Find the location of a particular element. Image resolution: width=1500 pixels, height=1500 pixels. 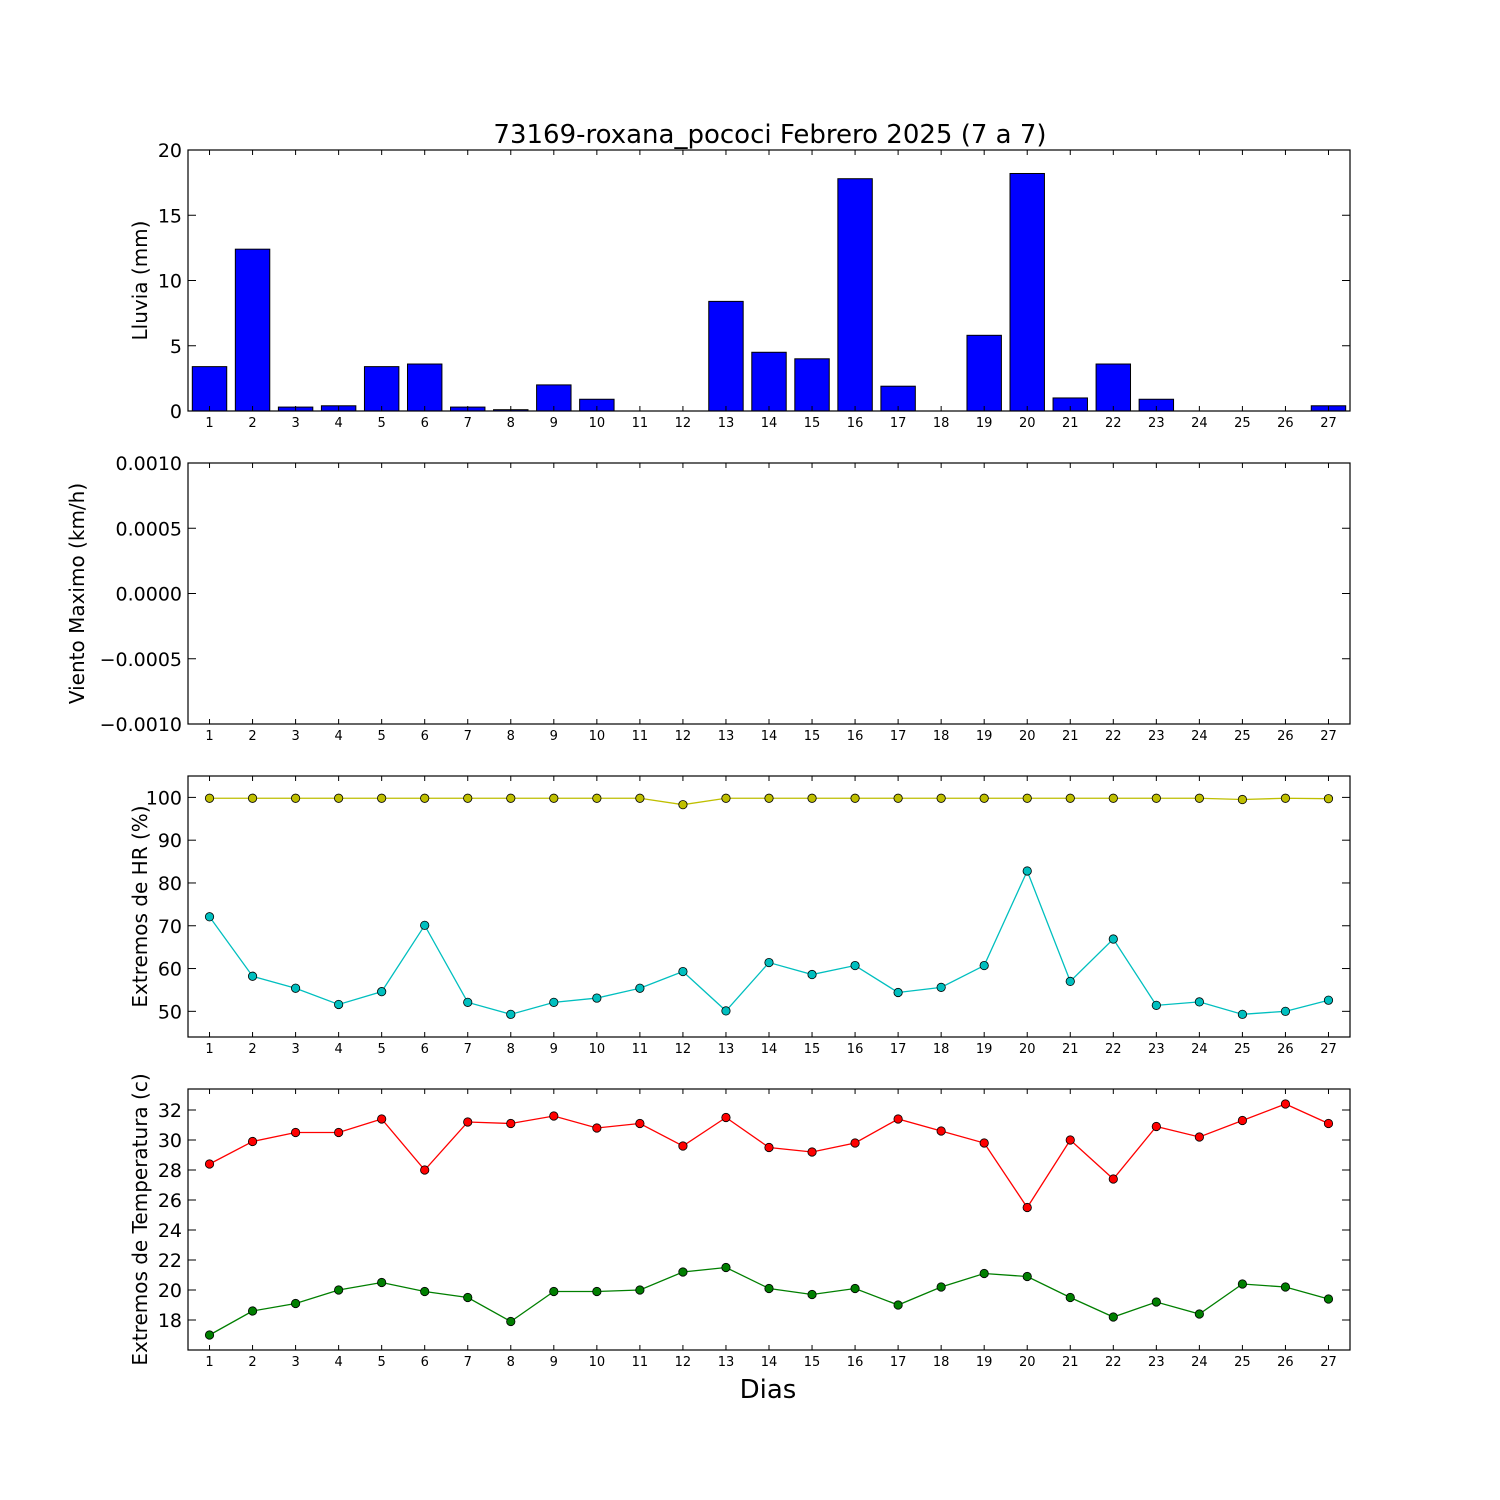

y-tick-label: 20 is located at coordinates (170, 1291).